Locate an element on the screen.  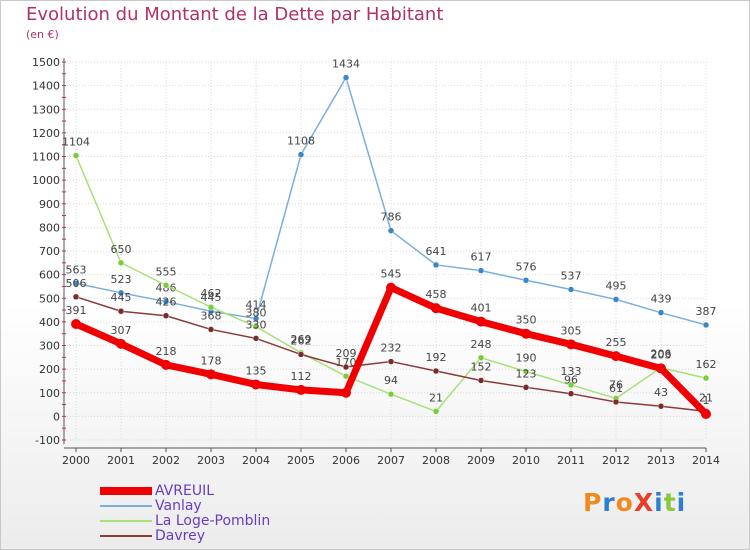
y-tick-label: 1200 is located at coordinates (46, 133).